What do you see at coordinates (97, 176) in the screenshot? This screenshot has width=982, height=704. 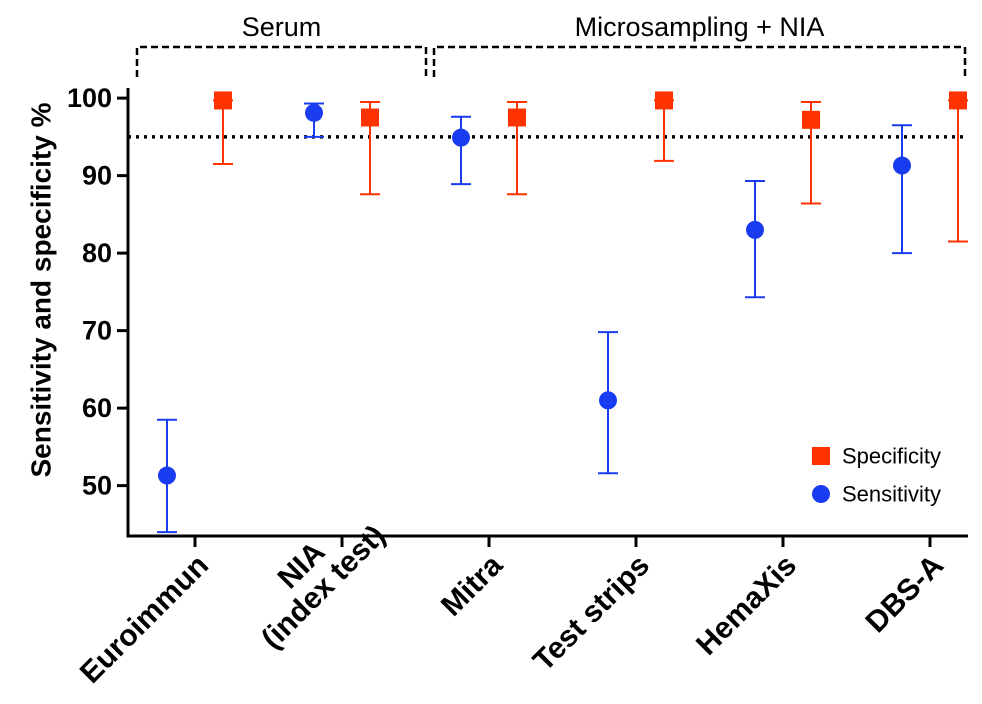 I see `y-tick-label: 90` at bounding box center [97, 176].